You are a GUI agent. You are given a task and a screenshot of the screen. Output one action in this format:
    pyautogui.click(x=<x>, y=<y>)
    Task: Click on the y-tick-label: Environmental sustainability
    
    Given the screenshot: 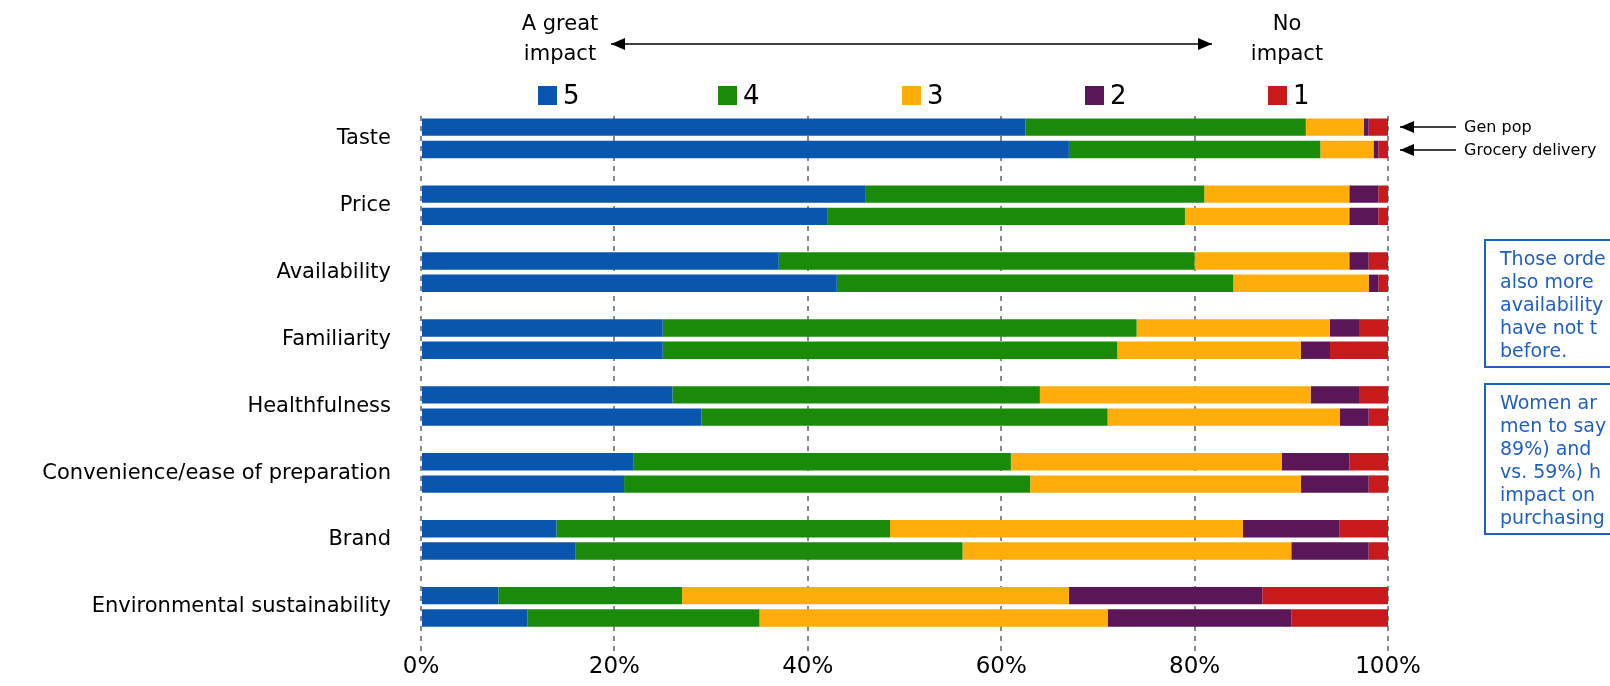 What is the action you would take?
    pyautogui.click(x=241, y=605)
    